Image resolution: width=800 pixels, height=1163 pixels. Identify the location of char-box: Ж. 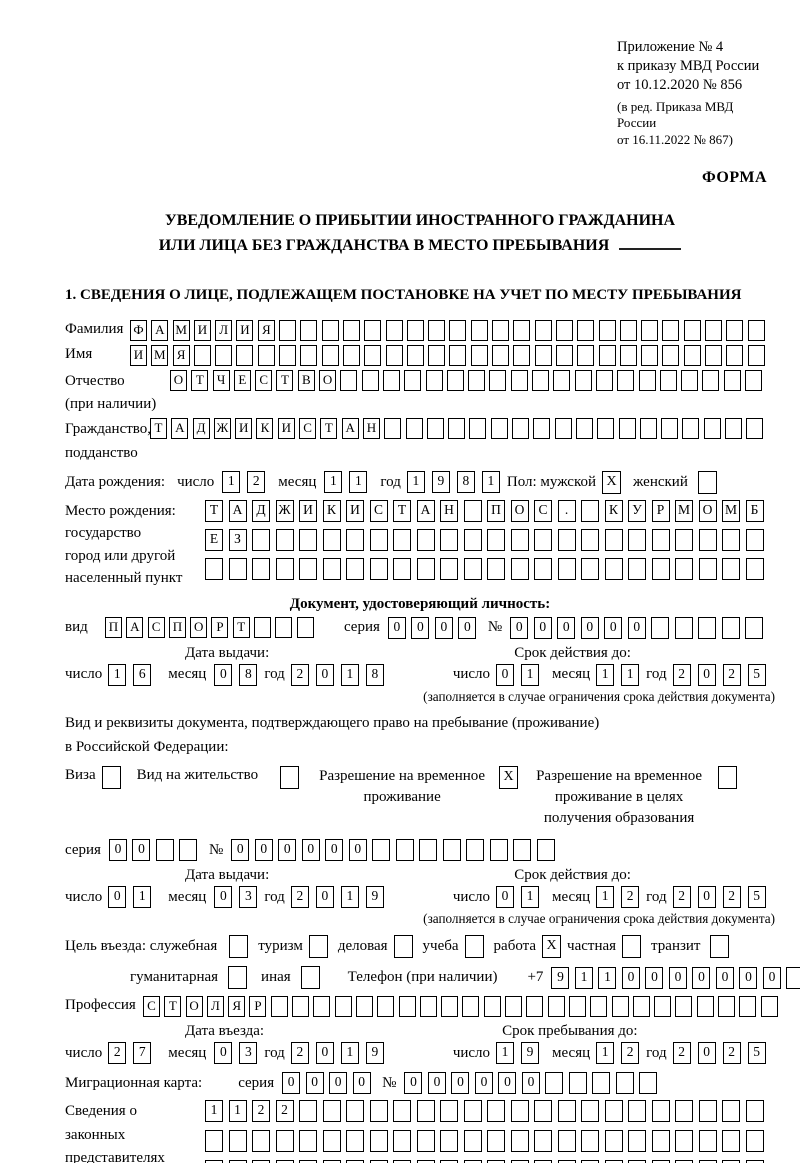
(284, 510).